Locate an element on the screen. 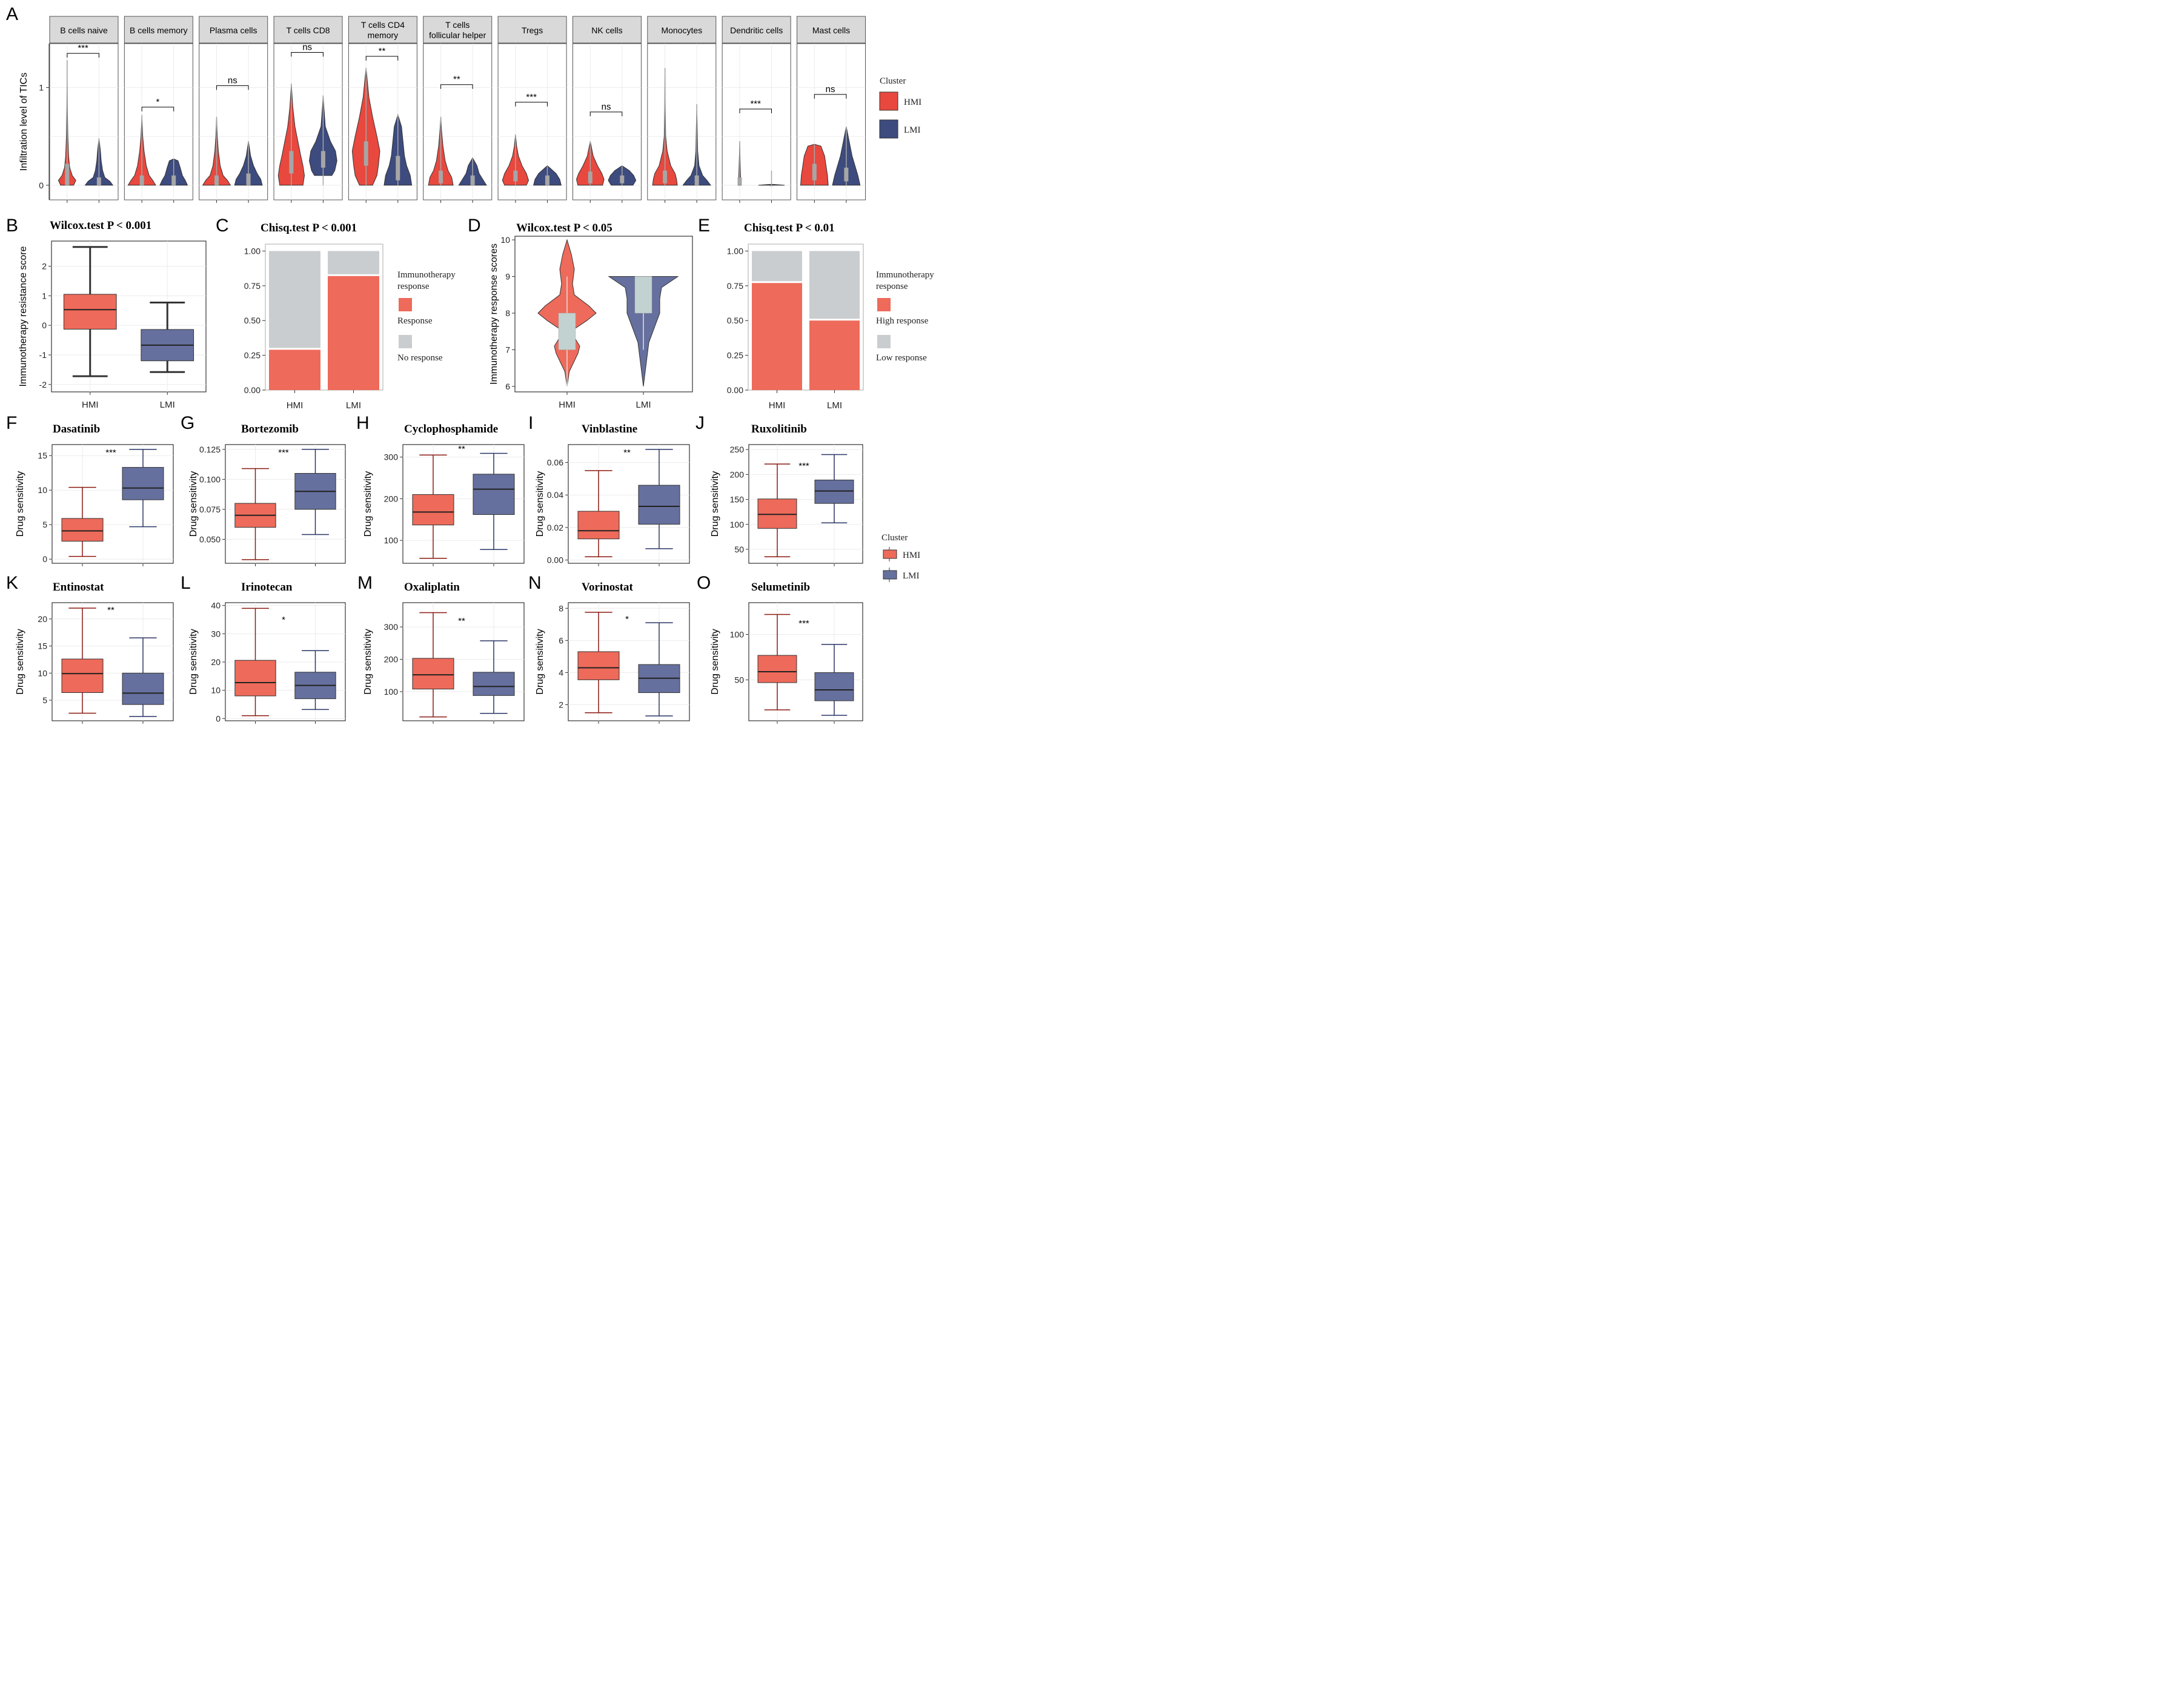 The width and height of the screenshot is (2184, 1682). x-tick-label: HMI is located at coordinates (567, 405).